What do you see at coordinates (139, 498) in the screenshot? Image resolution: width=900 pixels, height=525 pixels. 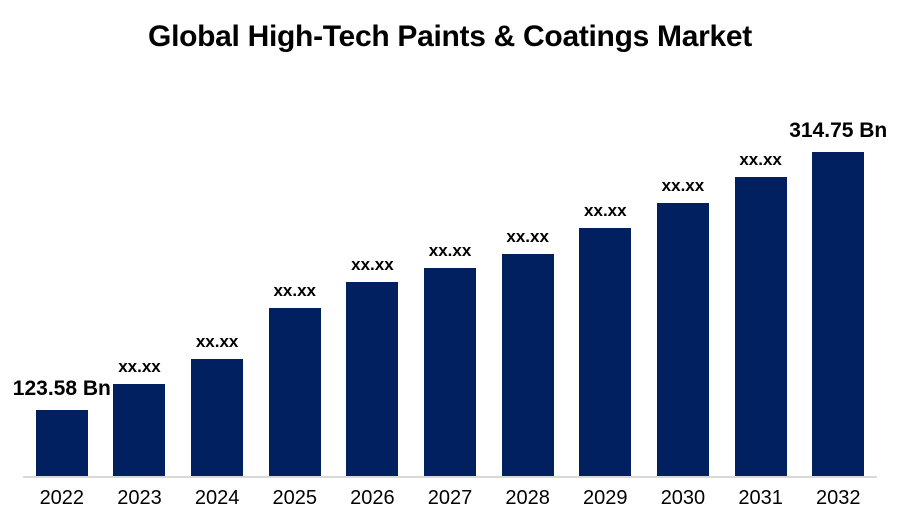 I see `x-axis-tick-label: 2023` at bounding box center [139, 498].